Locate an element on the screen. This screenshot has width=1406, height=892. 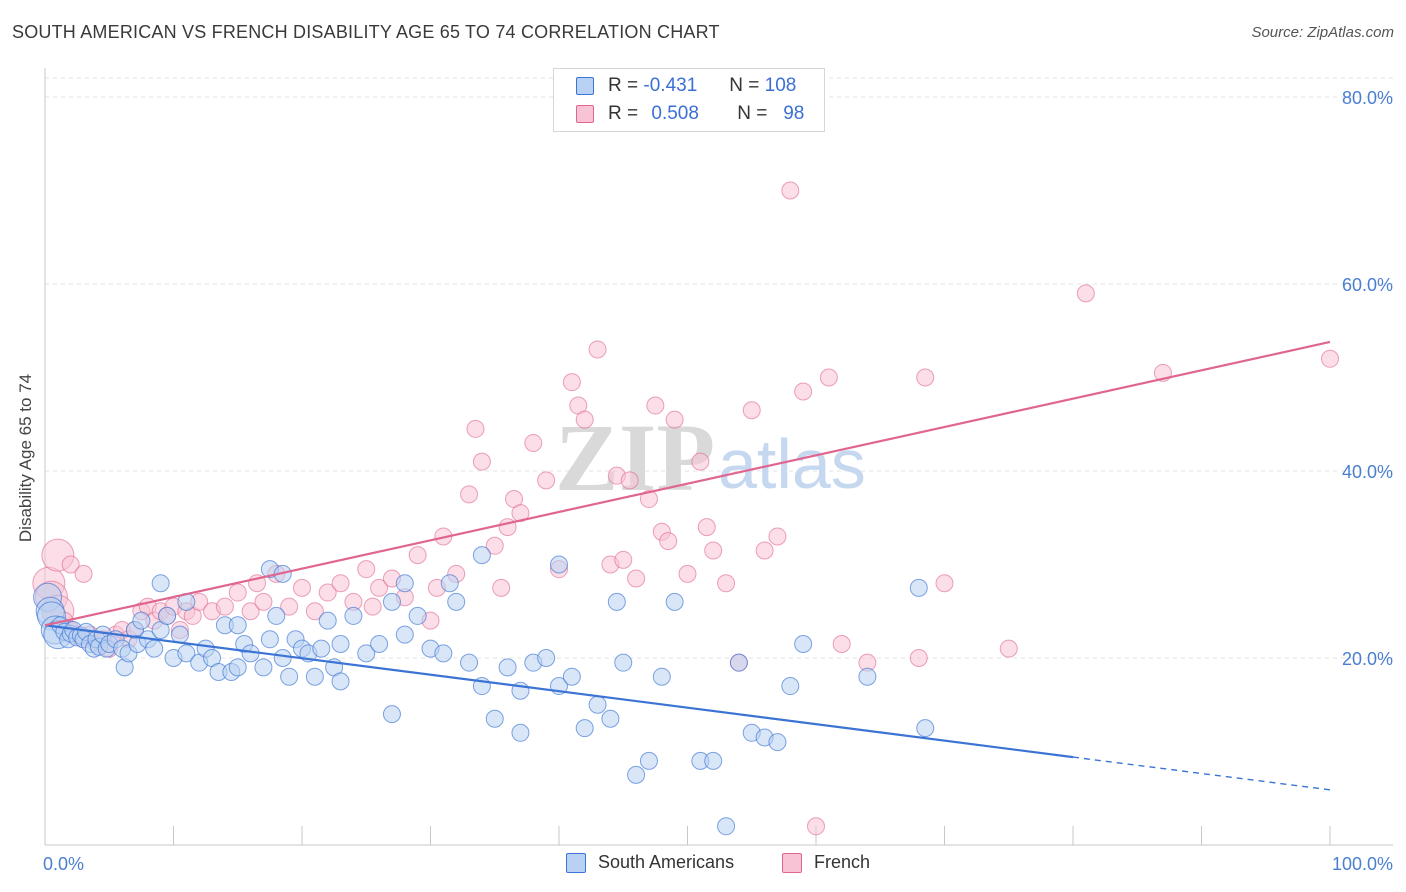
south-american-trend-extension is located at coordinates (1201, 773).